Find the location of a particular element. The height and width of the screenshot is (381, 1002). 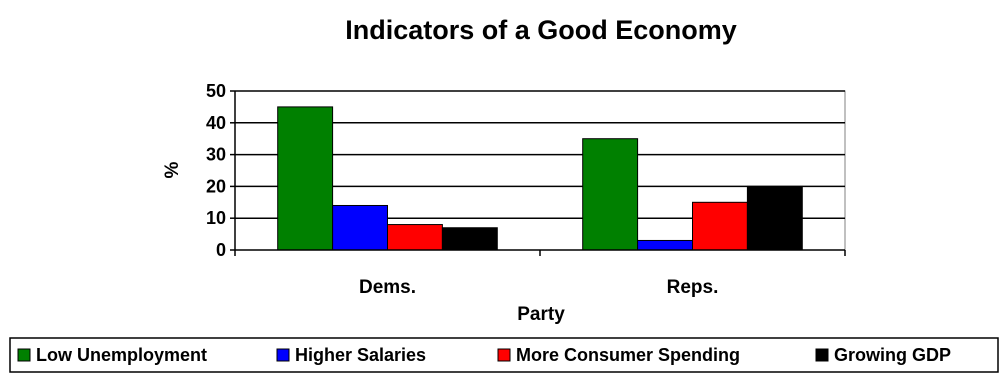

legend-label: Higher Salaries is located at coordinates (360, 355).